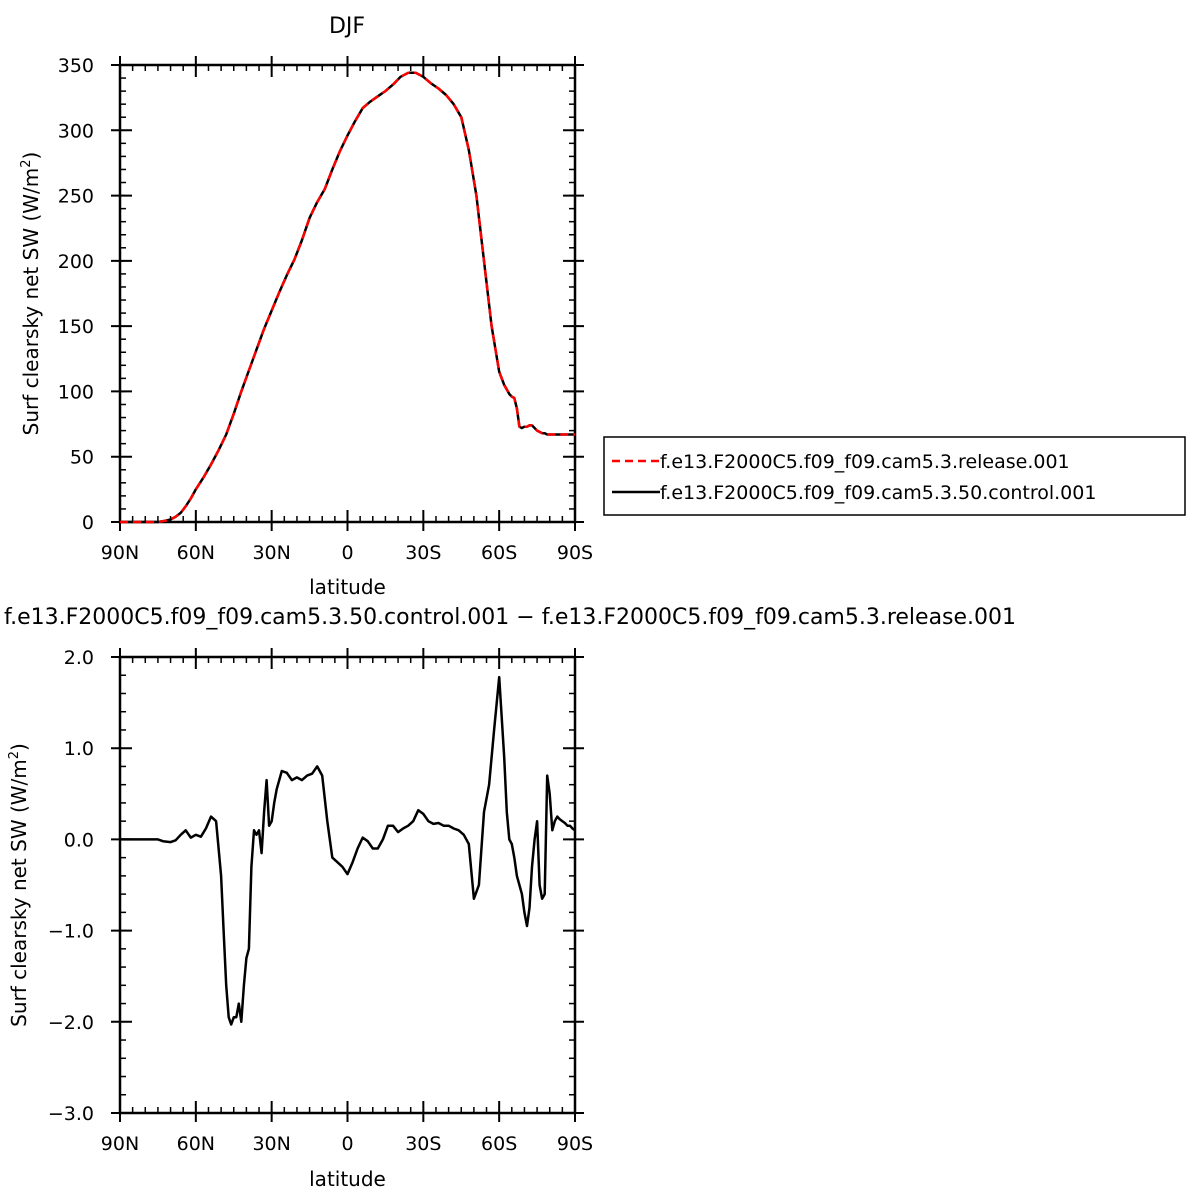 The height and width of the screenshot is (1202, 1202). What do you see at coordinates (71, 1114) in the screenshot?
I see `y-tick-label: −3.0` at bounding box center [71, 1114].